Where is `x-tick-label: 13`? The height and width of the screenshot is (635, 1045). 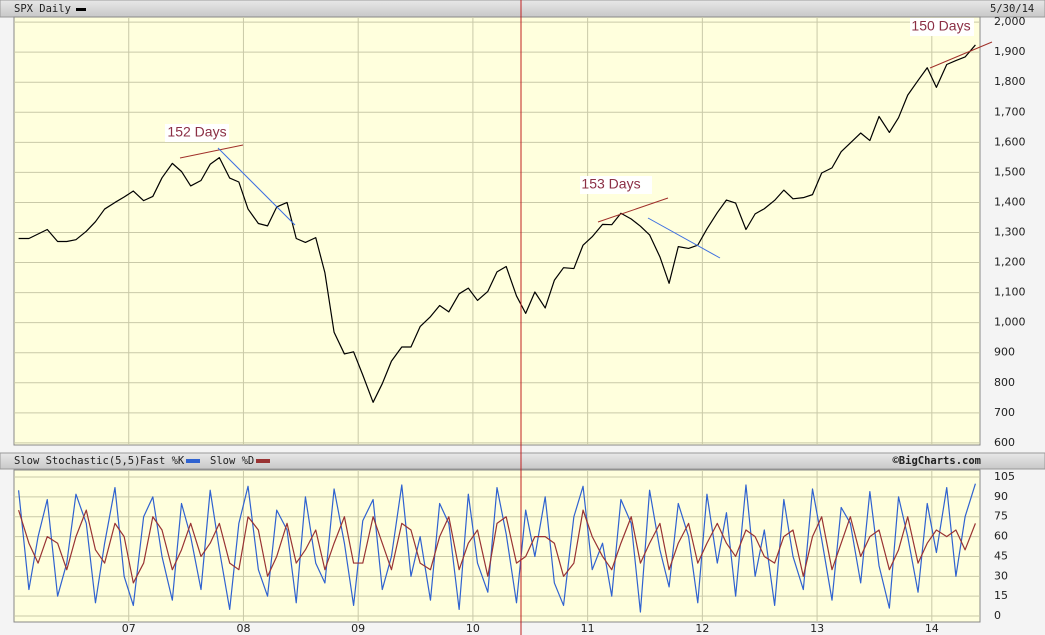 x-tick-label: 13 is located at coordinates (817, 628).